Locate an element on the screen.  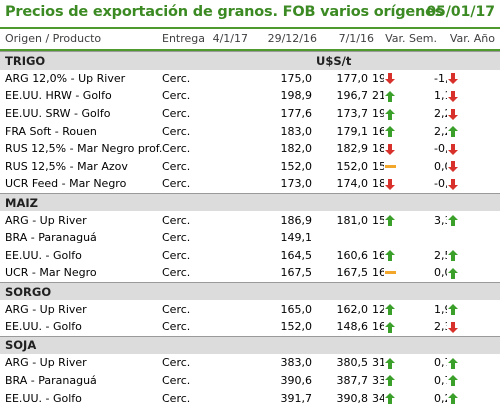
price-date2-cell: 174,0 is located at coordinates (352, 184).